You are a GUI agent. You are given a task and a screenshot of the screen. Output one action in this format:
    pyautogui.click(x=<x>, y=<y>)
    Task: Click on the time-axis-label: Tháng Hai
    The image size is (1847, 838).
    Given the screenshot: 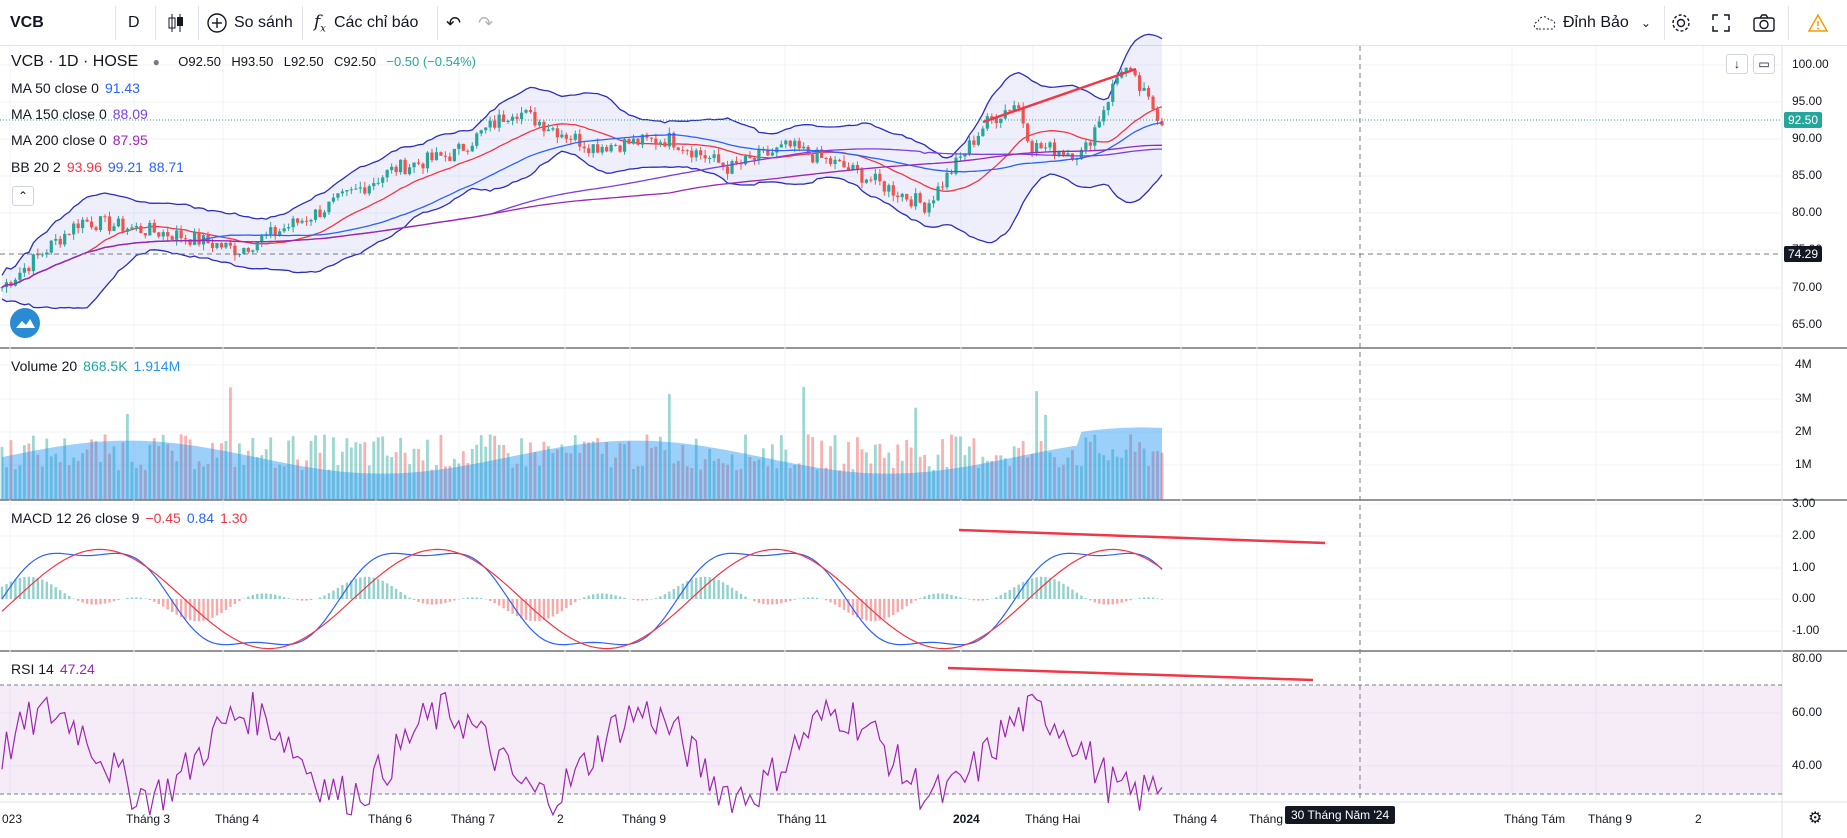 What is the action you would take?
    pyautogui.click(x=1053, y=819)
    